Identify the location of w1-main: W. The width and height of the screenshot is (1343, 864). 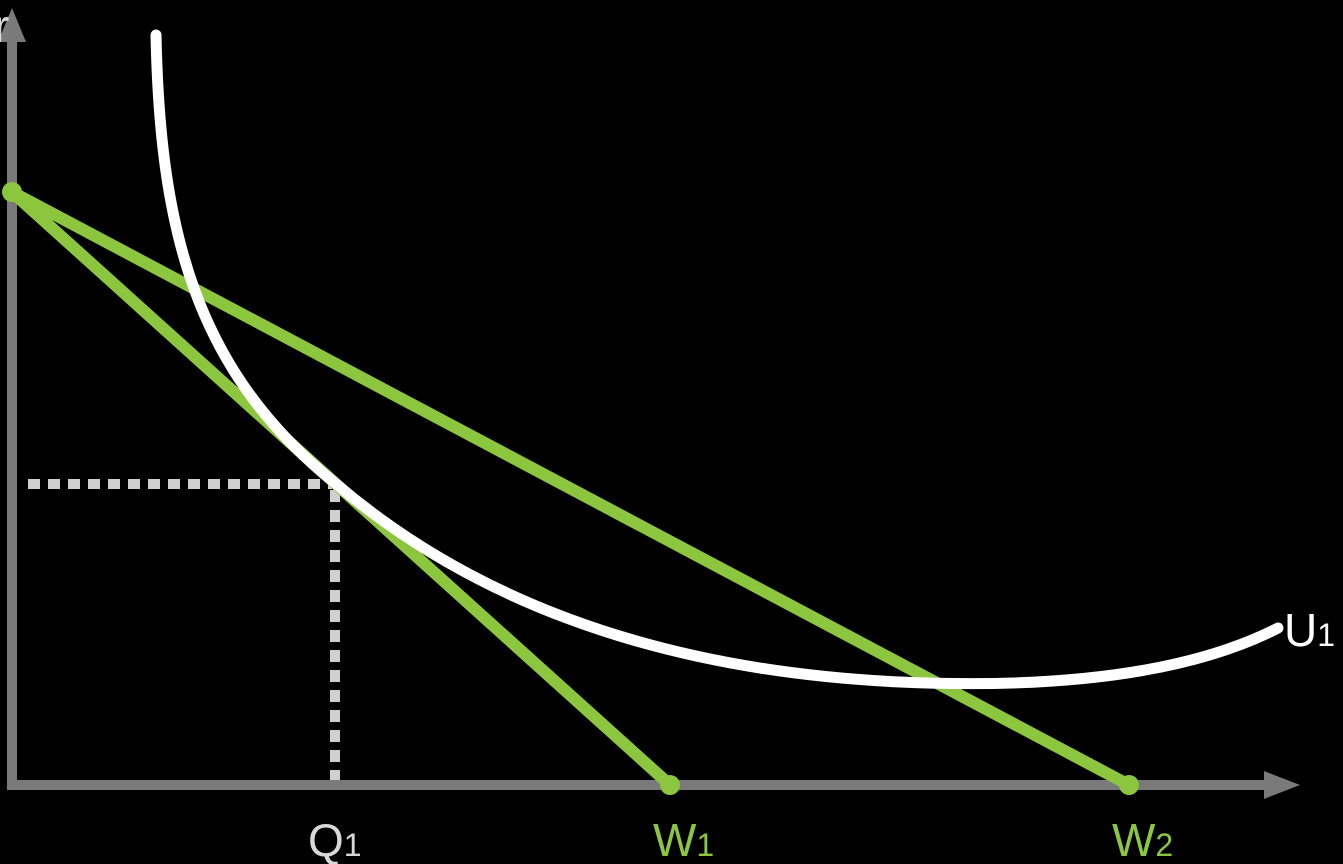
(675, 839).